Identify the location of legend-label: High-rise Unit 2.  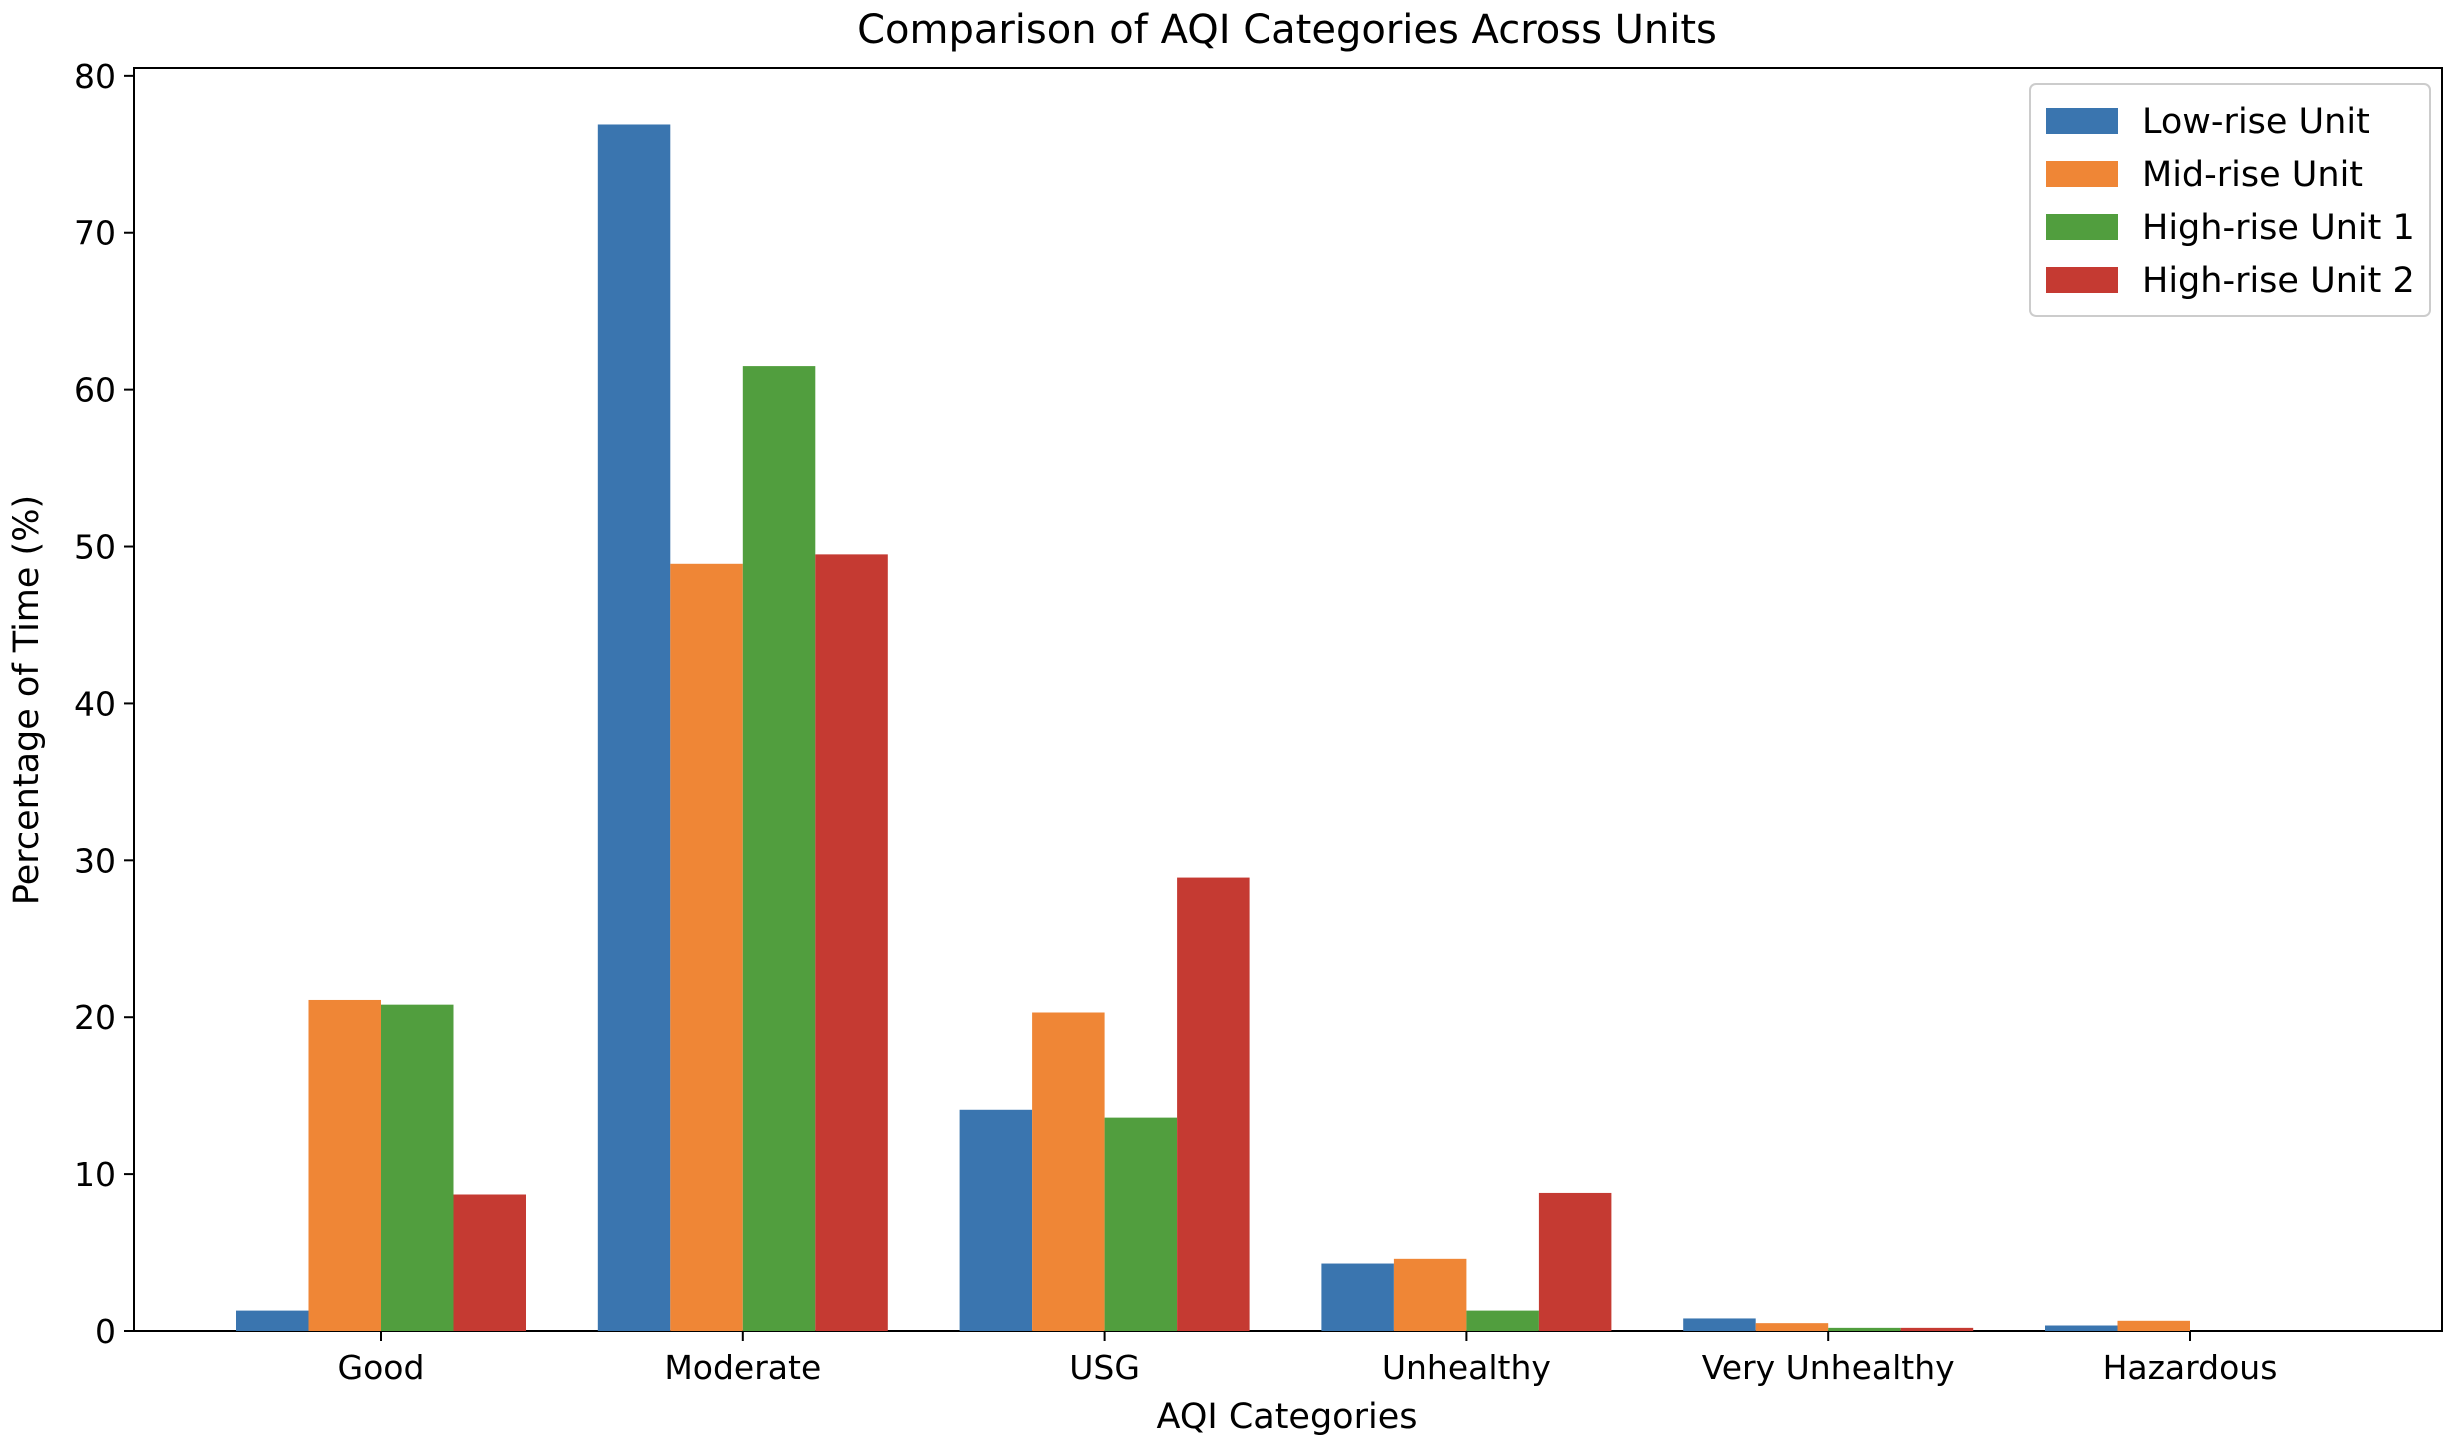
(2278, 281).